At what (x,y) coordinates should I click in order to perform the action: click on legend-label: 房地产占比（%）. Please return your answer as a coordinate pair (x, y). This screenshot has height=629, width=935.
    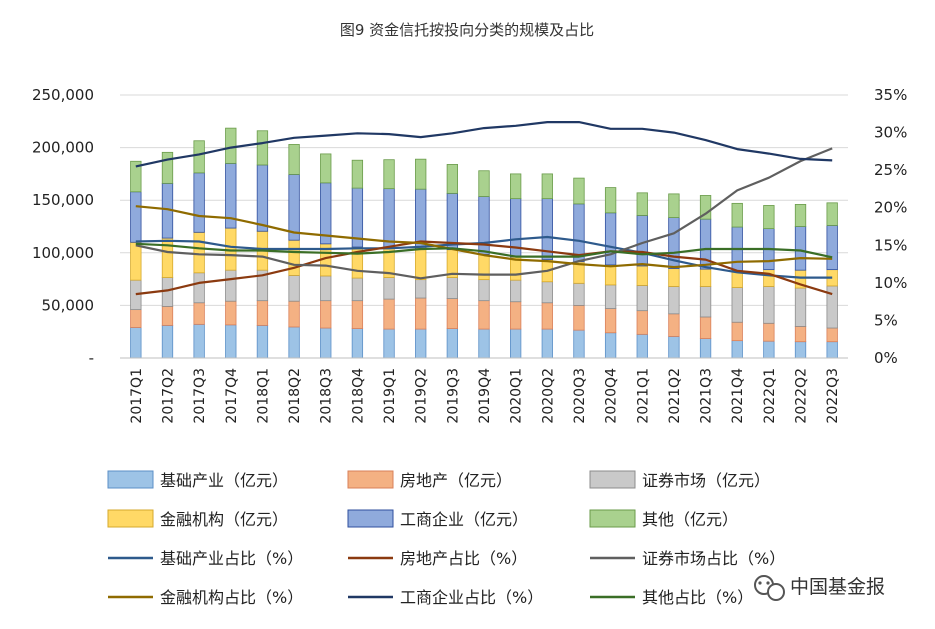
    Looking at the image, I should click on (463, 558).